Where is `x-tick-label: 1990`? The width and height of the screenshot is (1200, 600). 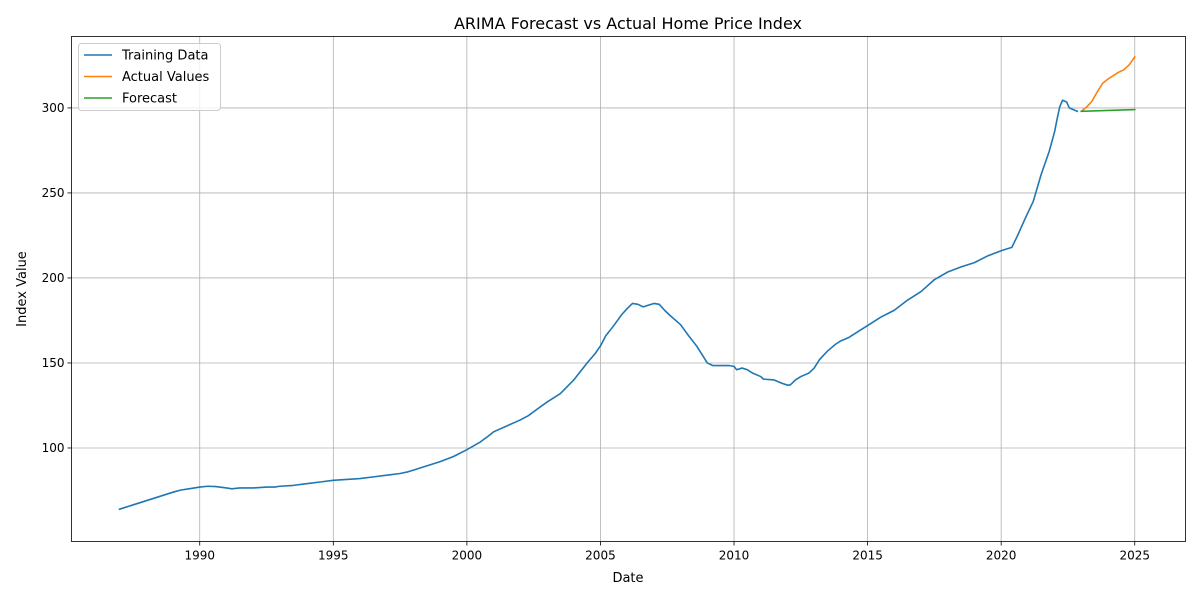 x-tick-label: 1990 is located at coordinates (199, 556).